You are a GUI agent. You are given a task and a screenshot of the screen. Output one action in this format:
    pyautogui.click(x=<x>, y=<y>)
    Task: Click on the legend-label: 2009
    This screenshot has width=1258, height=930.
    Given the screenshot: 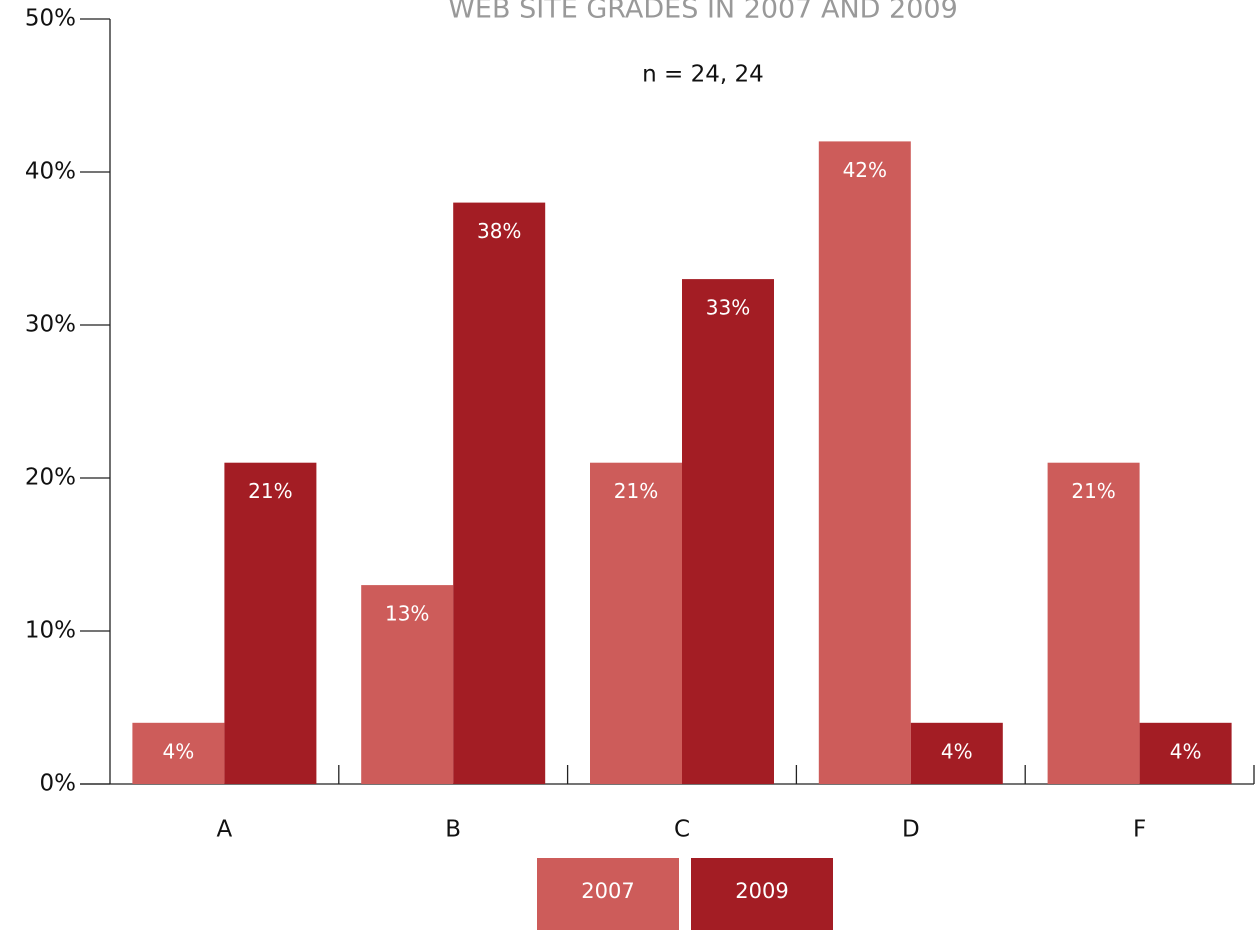 What is the action you would take?
    pyautogui.click(x=761, y=891)
    